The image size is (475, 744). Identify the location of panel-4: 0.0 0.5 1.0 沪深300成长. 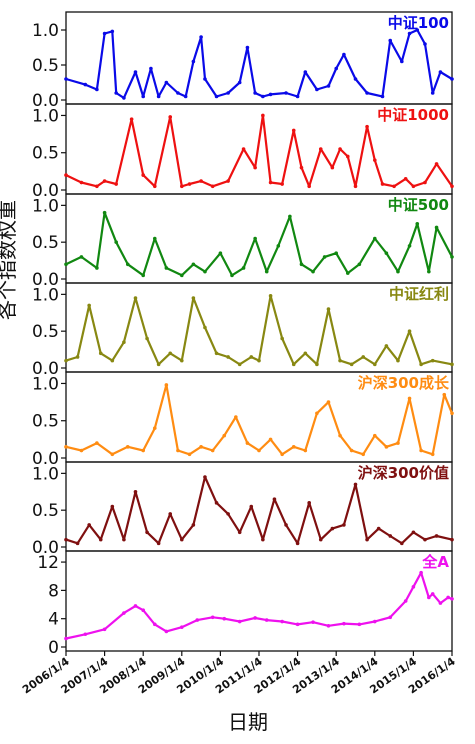
(243, 420).